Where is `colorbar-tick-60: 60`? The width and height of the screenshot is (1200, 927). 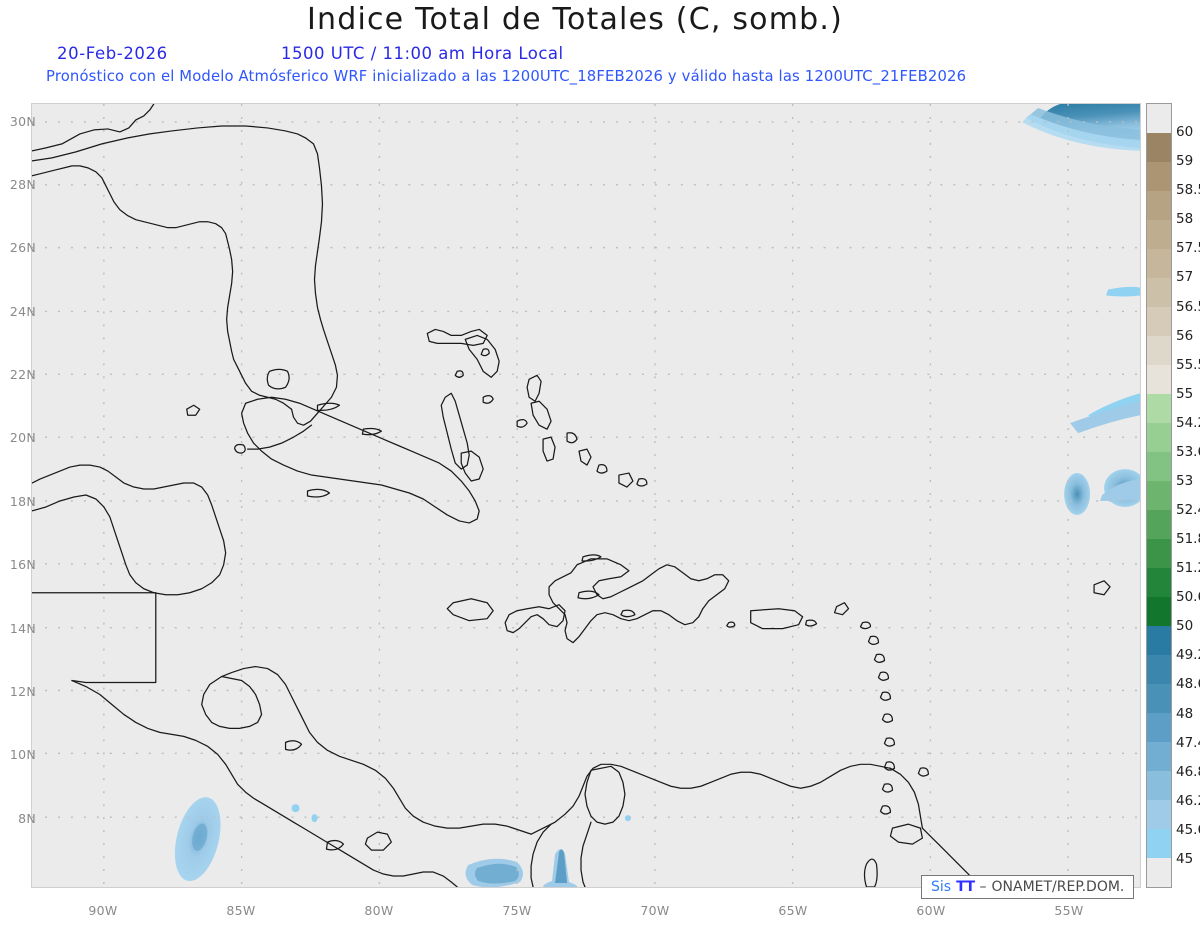
colorbar-tick-60: 60 is located at coordinates (1185, 132).